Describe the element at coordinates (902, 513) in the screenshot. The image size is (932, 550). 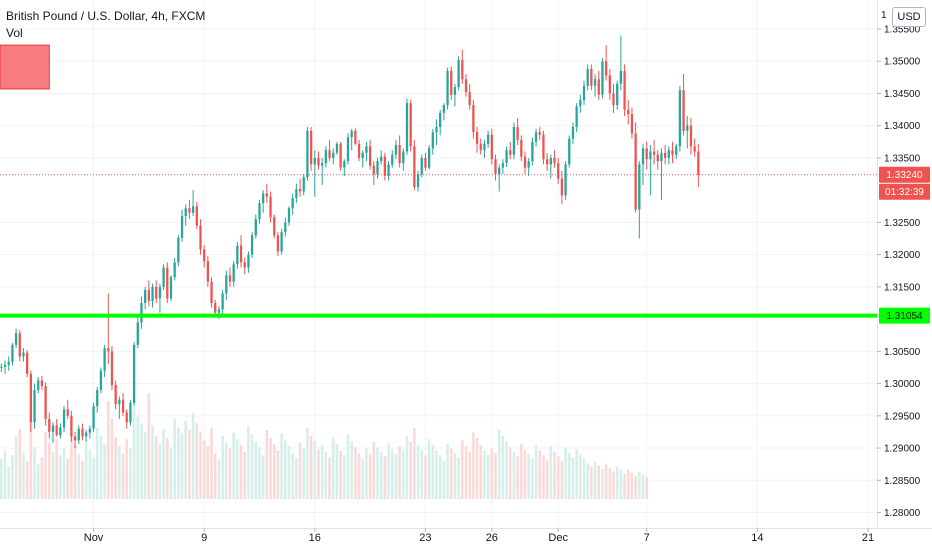
I see `y-tick-label: 1.28000` at that location.